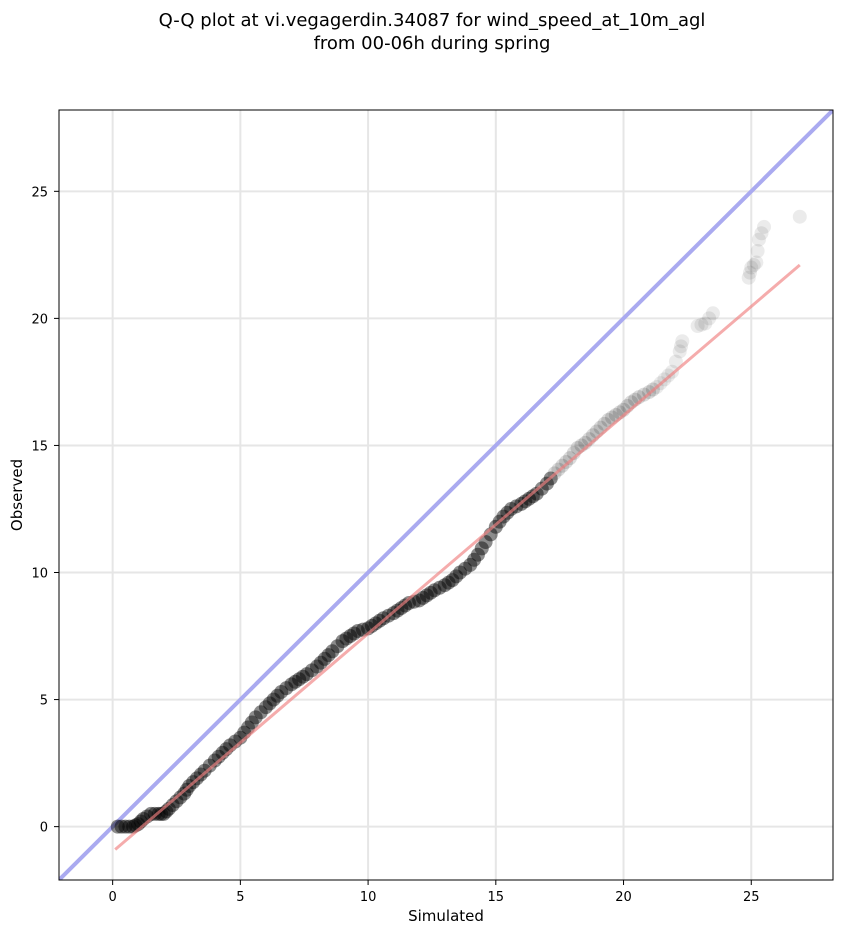  What do you see at coordinates (368, 897) in the screenshot?
I see `x-tick-label: 10` at bounding box center [368, 897].